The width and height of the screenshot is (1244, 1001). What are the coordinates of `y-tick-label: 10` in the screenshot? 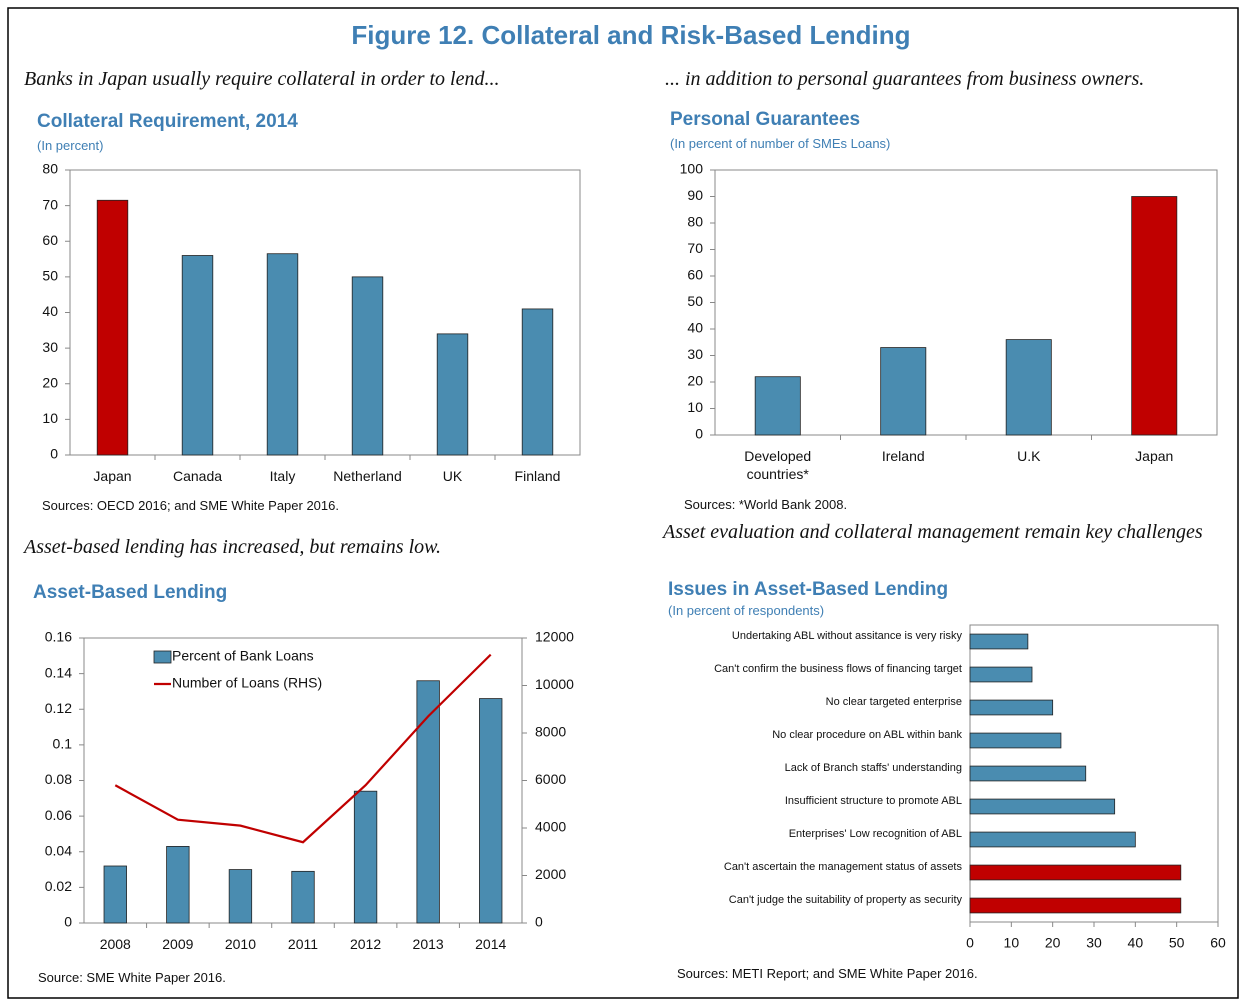 It's located at (50, 418).